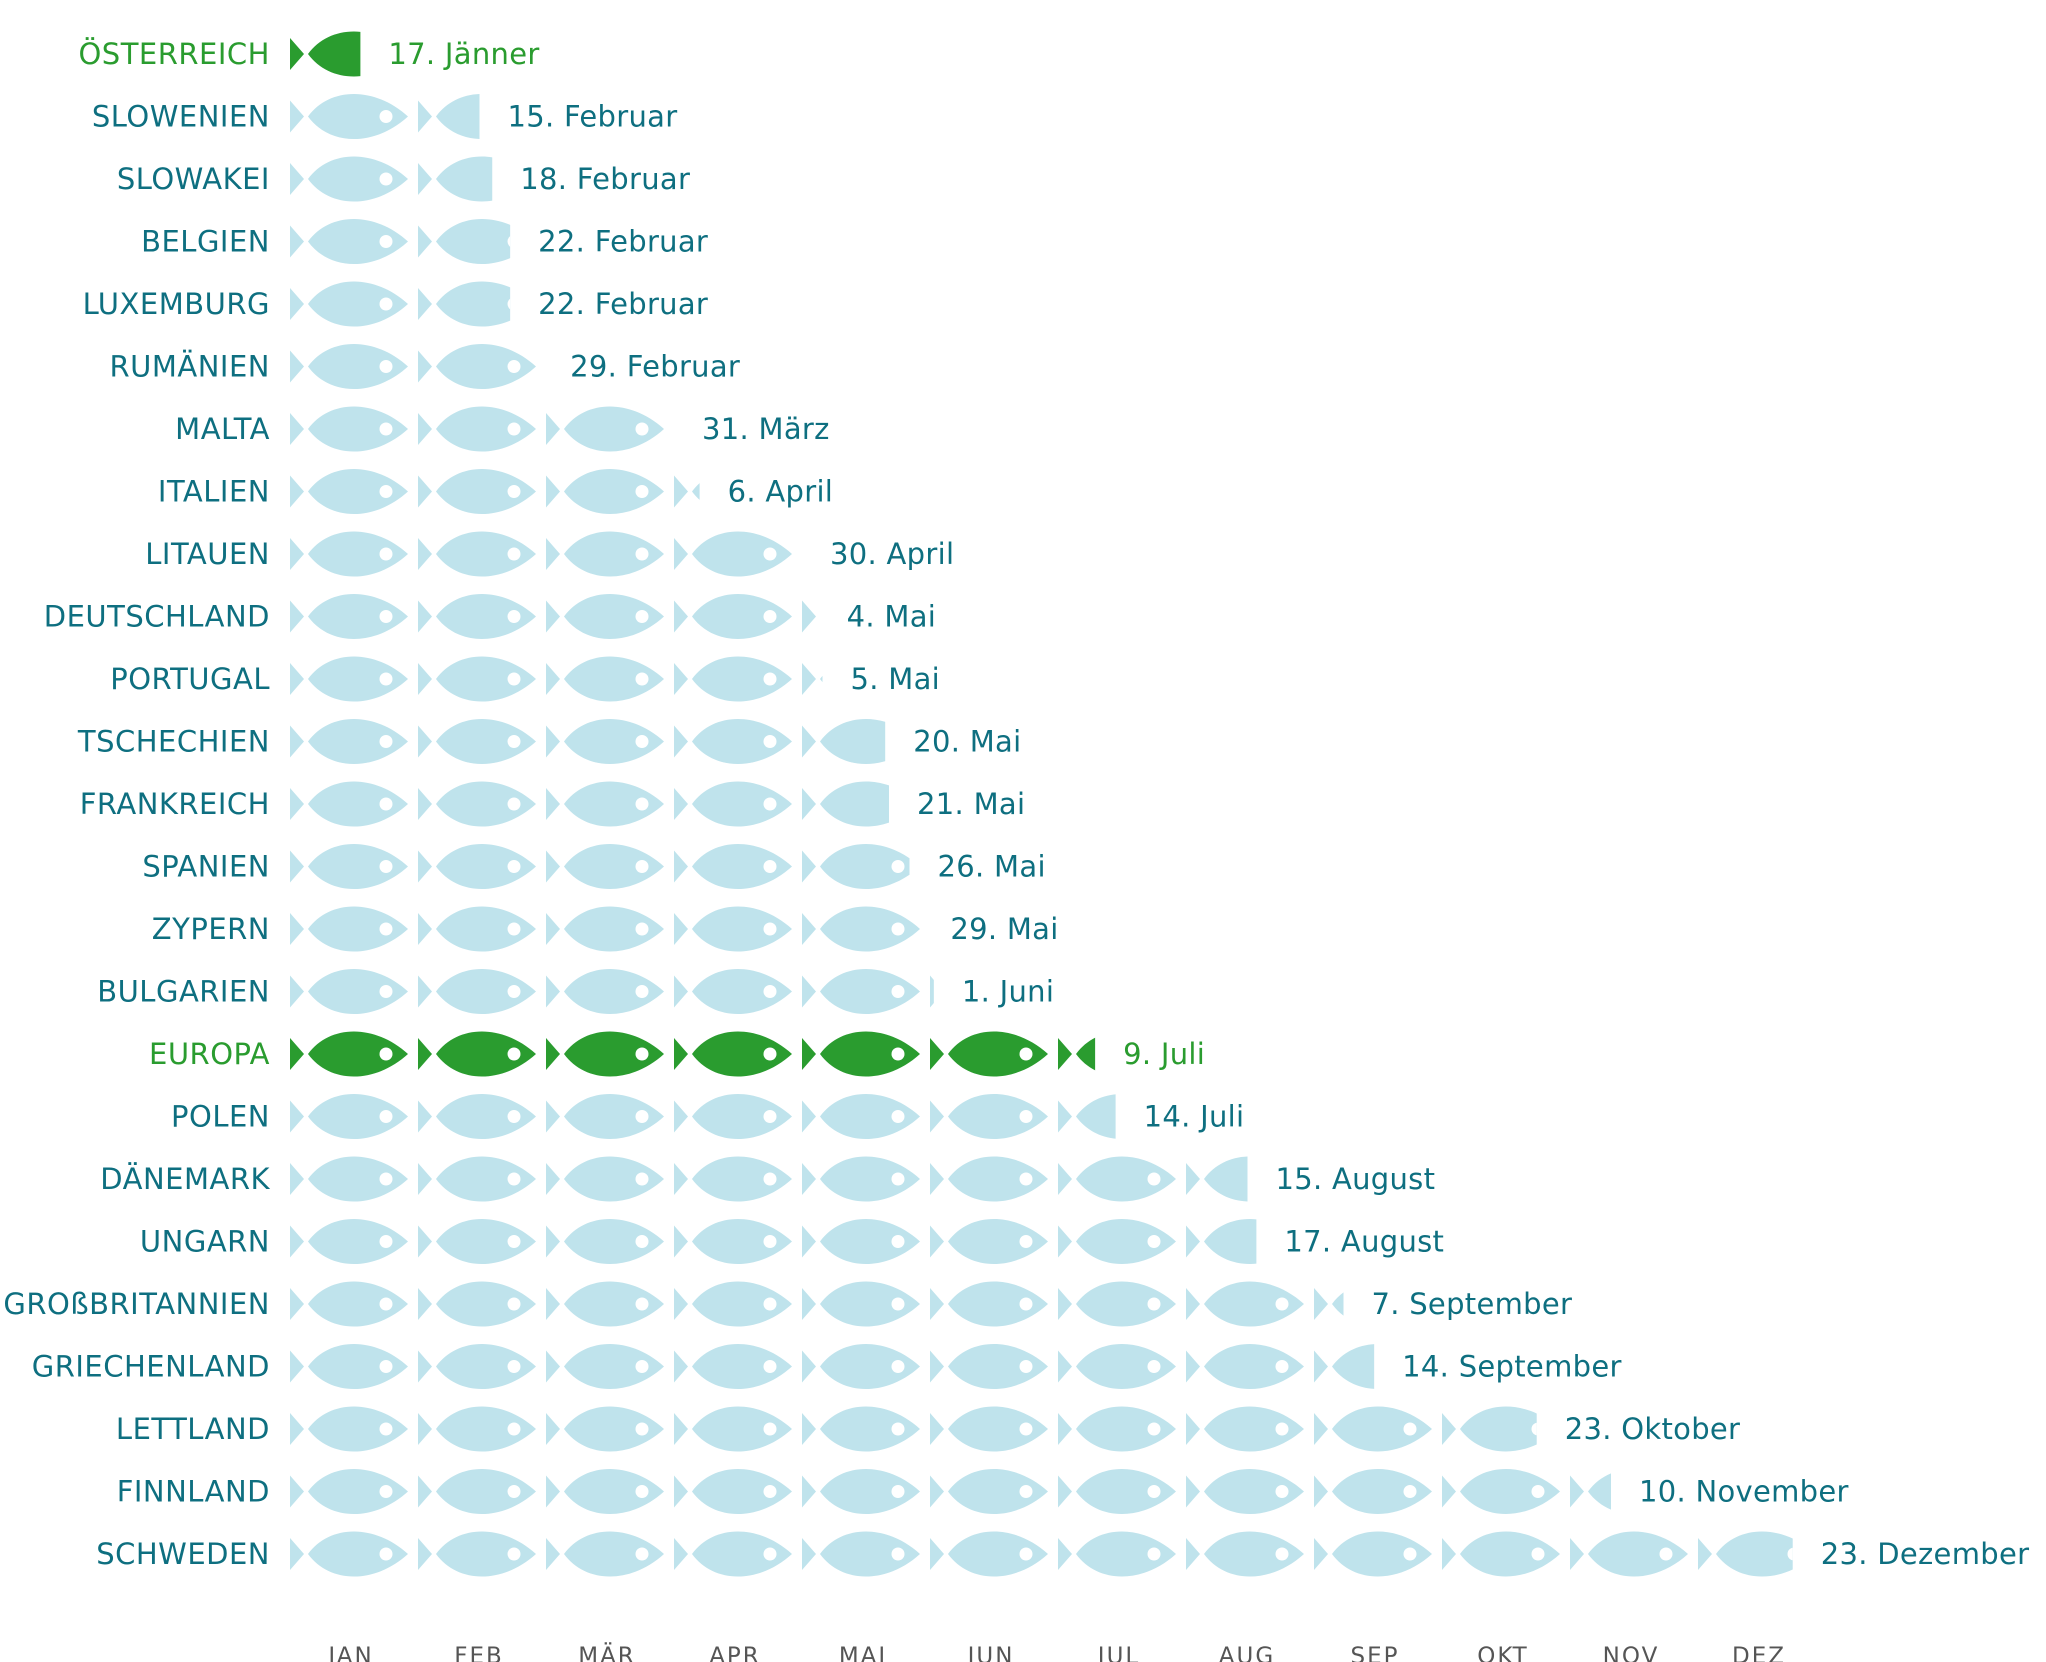 The image size is (2046, 1662). Describe the element at coordinates (826, 1366) in the screenshot. I see `chart-row: GRIECHENLAND 14. September` at that location.